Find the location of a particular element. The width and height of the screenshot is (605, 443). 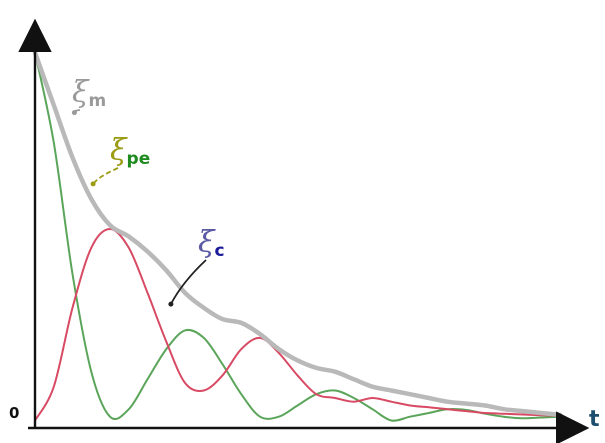

annotation-symbol-1: ξ is located at coordinates (119, 150).